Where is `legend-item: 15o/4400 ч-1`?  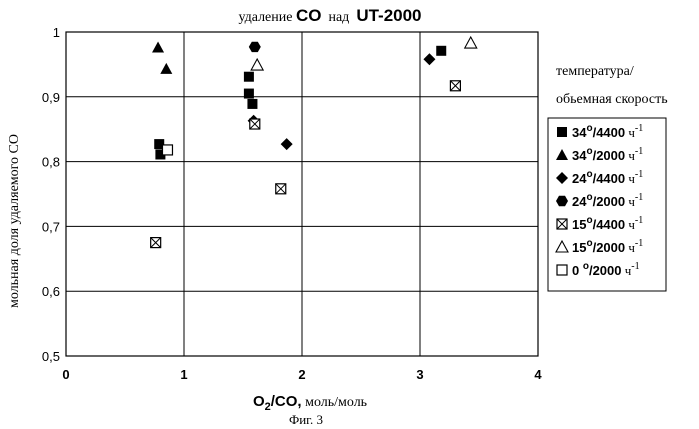
legend-item: 15o/4400 ч-1 is located at coordinates (600, 223).